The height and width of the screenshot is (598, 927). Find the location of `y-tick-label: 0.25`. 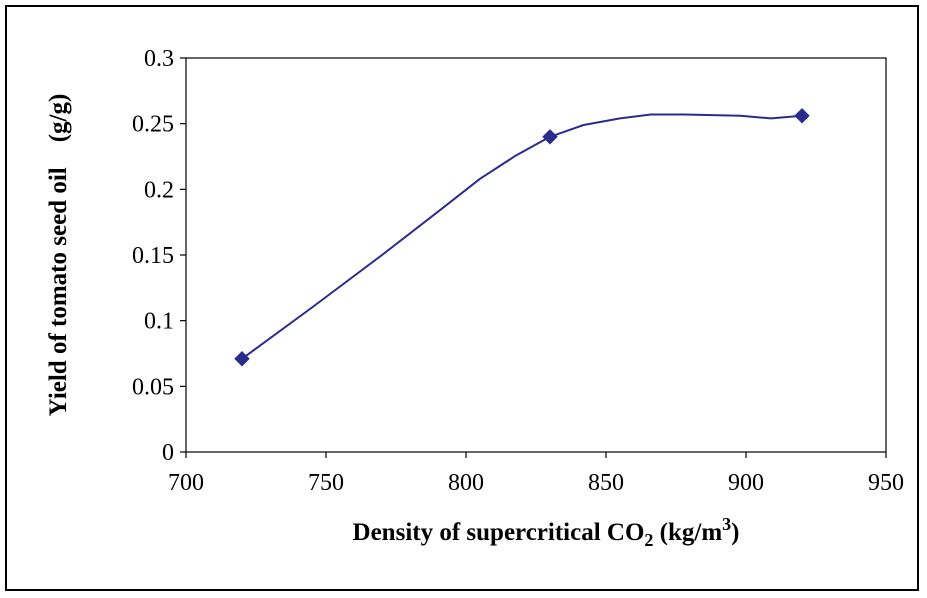

y-tick-label: 0.25 is located at coordinates (153, 125).